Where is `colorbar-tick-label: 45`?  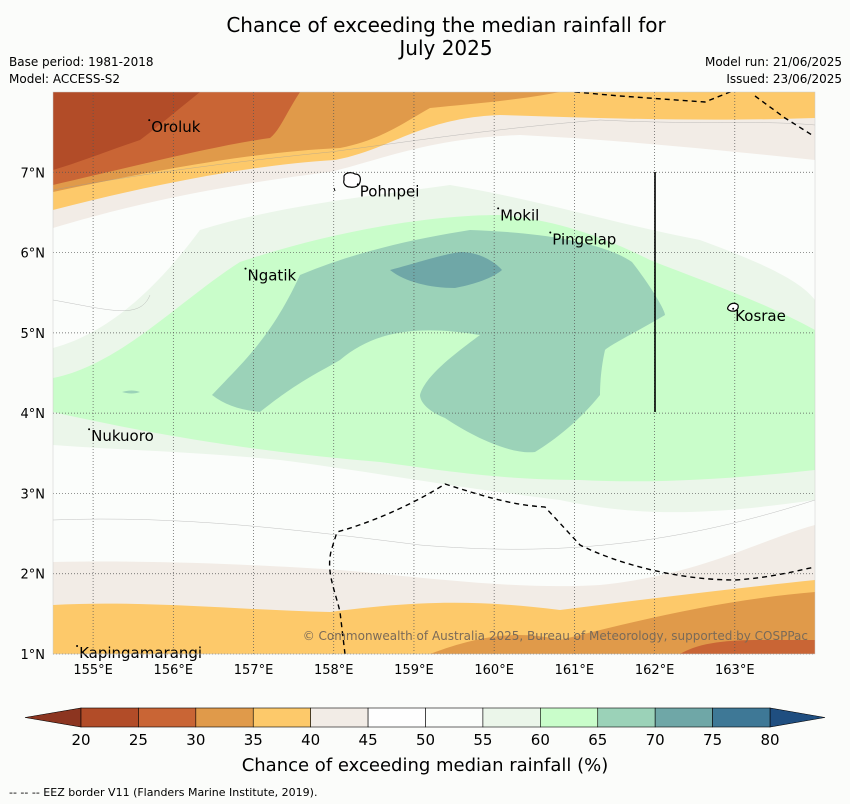 colorbar-tick-label: 45 is located at coordinates (368, 740).